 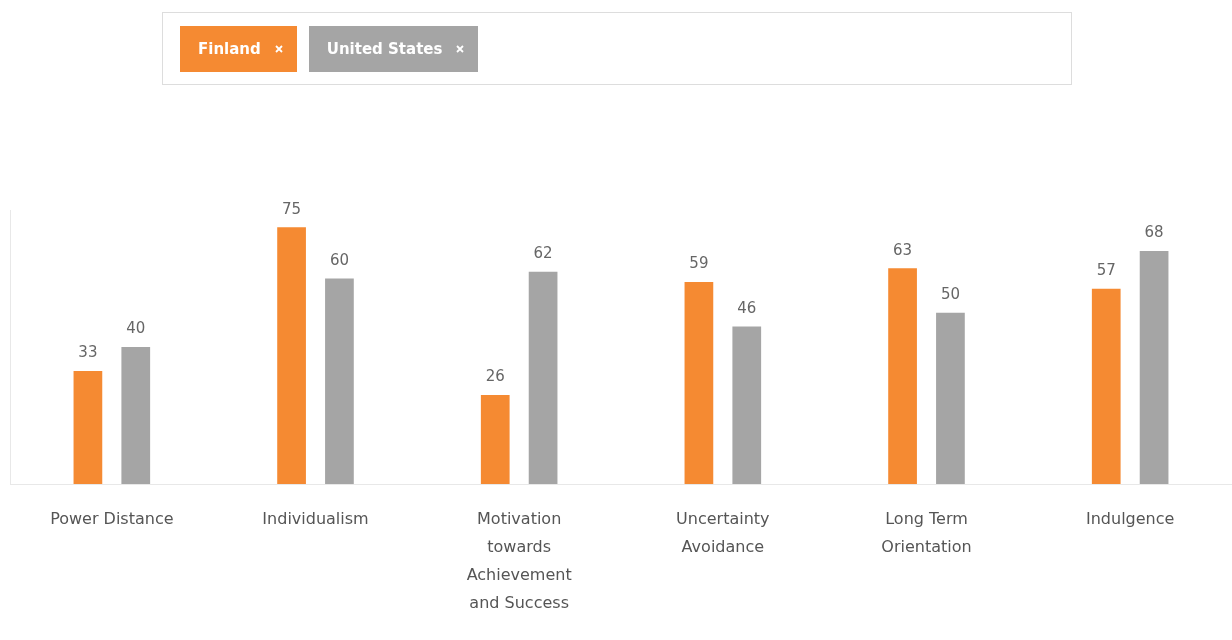 What do you see at coordinates (315, 519) in the screenshot?
I see `x-tick-label: Individualism` at bounding box center [315, 519].